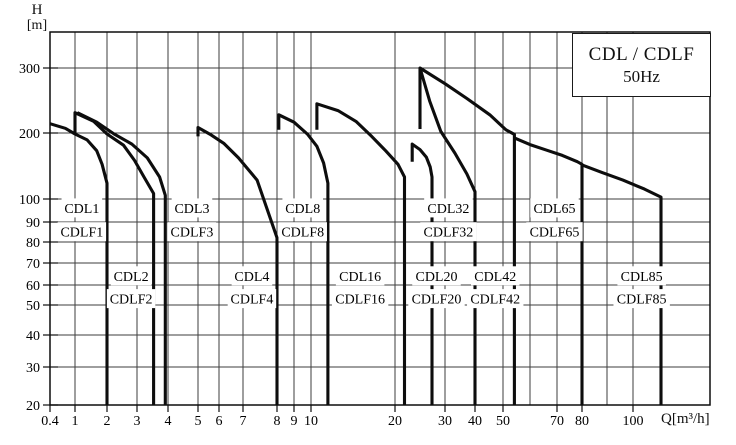  I want to click on pump-curve-cdl32, so click(447, 235).